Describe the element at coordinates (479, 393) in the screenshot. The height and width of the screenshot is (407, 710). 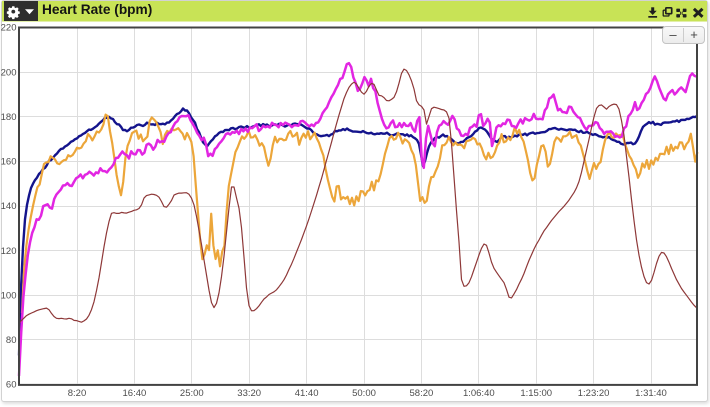
I see `svg-text: 1:06:40` at that location.